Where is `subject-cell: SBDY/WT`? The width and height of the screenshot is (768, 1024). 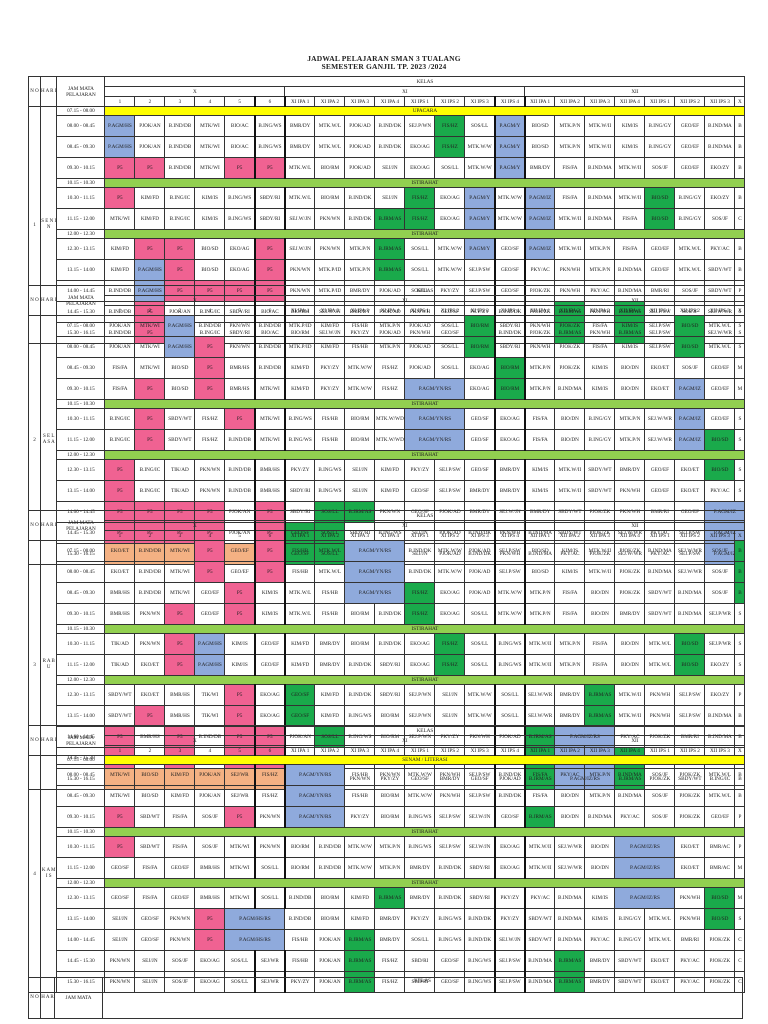
subject-cell: SBDY/WT is located at coordinates (660, 614).